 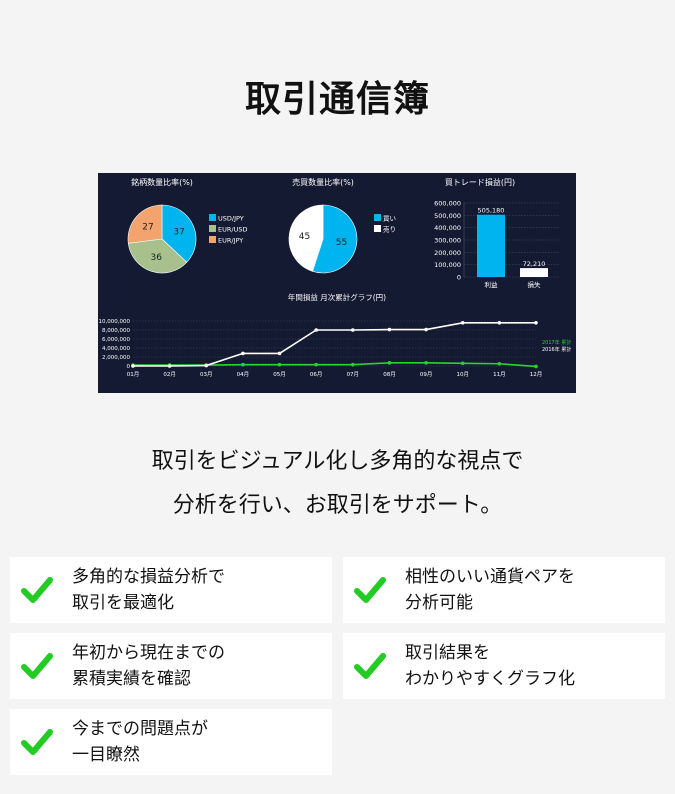 What do you see at coordinates (535, 284) in the screenshot?
I see `bar-category-label: 損失` at bounding box center [535, 284].